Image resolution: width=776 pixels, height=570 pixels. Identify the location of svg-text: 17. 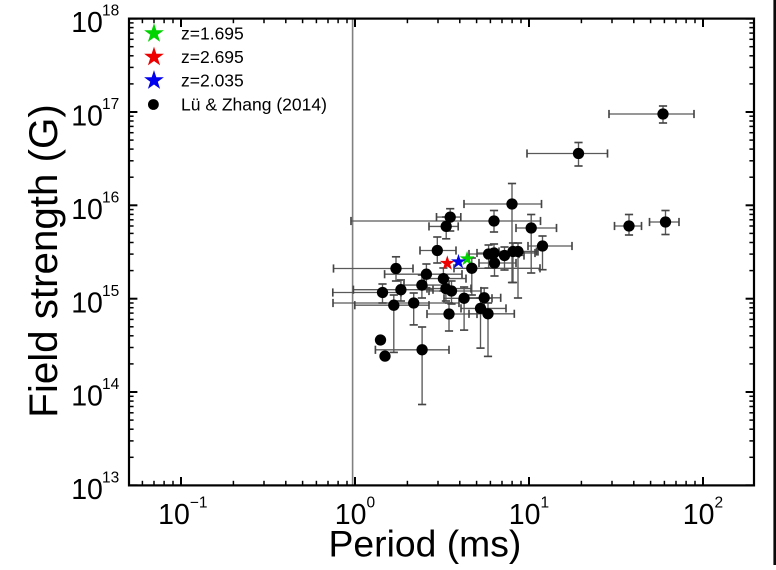
(110, 104).